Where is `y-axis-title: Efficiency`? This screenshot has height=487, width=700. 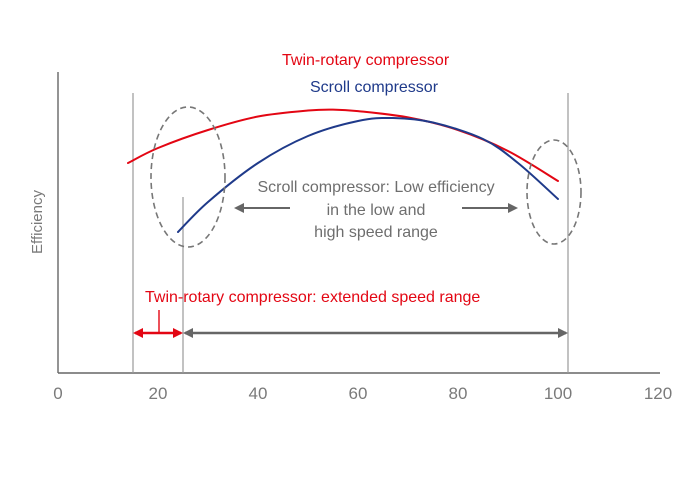
y-axis-title: Efficiency is located at coordinates (37, 222).